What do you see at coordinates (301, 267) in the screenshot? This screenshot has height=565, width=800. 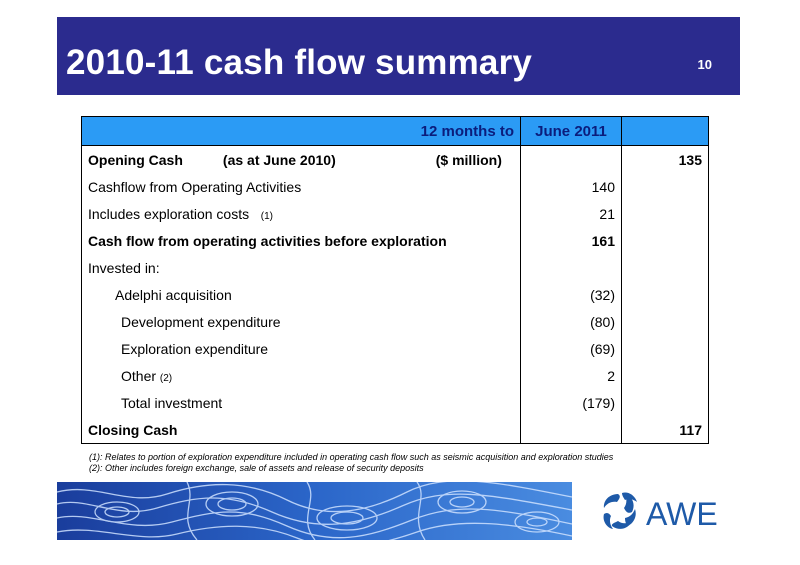 I see `row-label: Invested in:` at bounding box center [301, 267].